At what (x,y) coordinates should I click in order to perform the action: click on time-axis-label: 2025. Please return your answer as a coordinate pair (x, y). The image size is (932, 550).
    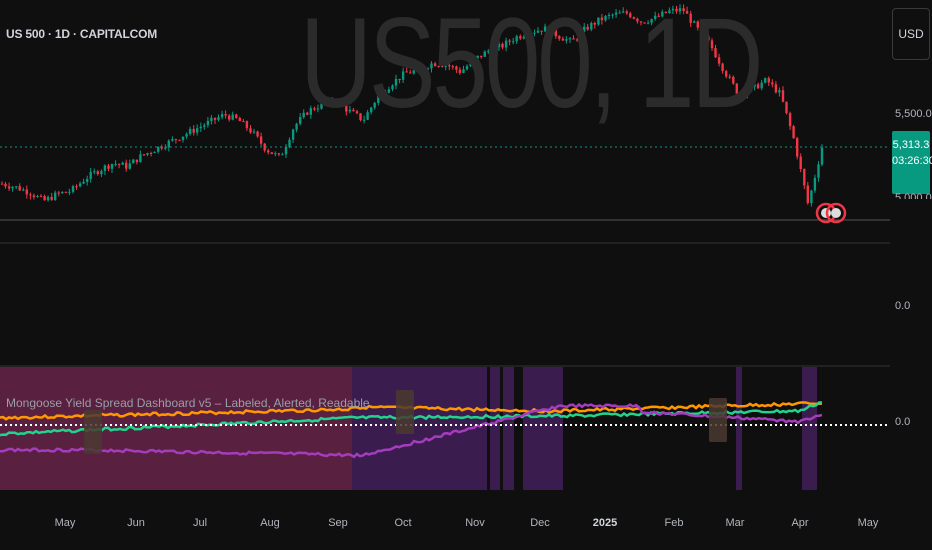
    Looking at the image, I should click on (605, 523).